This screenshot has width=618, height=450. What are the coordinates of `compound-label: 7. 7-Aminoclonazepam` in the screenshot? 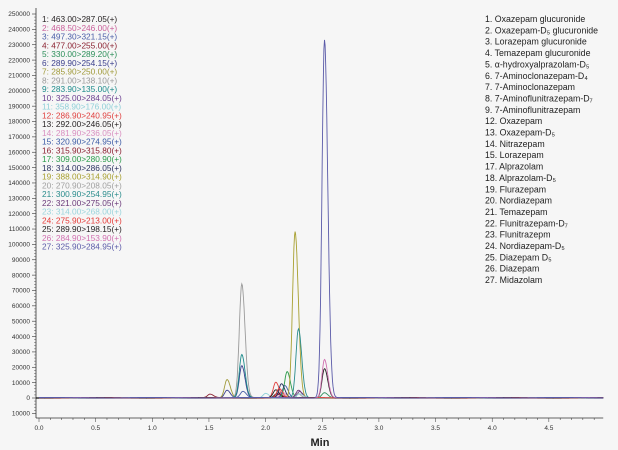 It's located at (530, 87).